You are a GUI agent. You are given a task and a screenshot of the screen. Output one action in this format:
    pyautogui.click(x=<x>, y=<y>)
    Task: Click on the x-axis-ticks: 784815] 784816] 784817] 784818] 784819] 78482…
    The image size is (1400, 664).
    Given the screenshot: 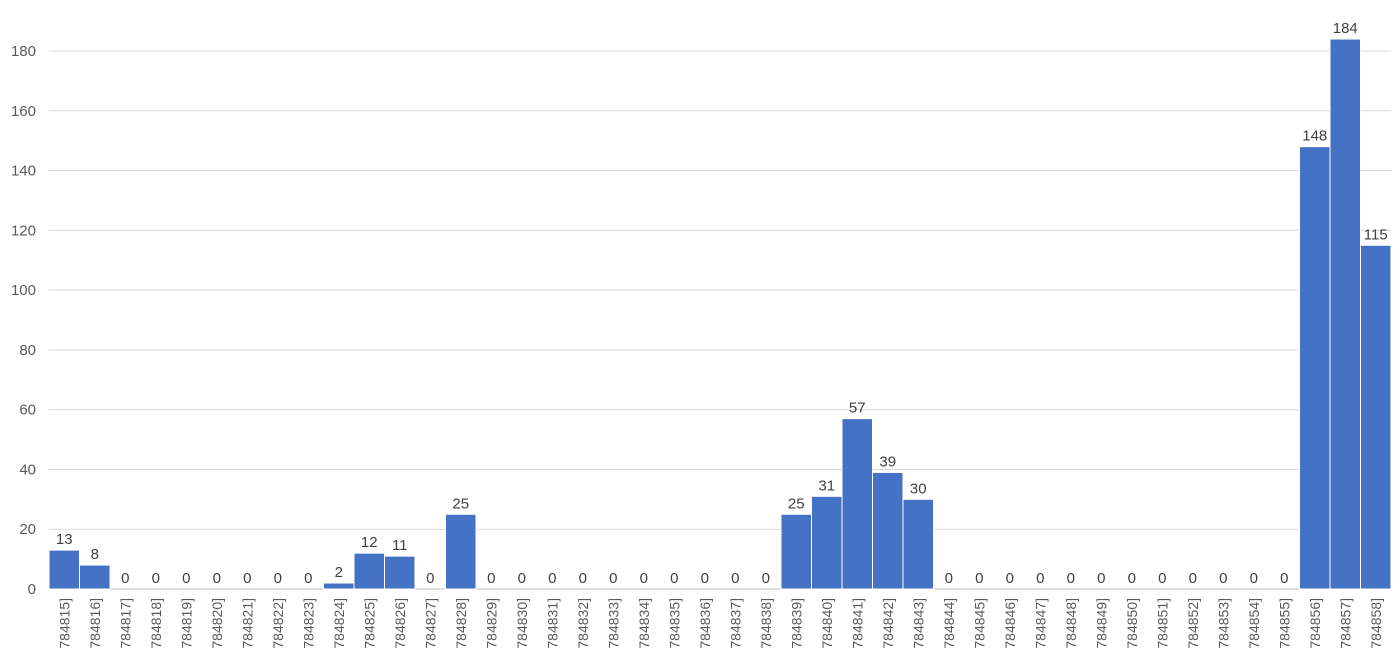 What is the action you would take?
    pyautogui.click(x=720, y=623)
    